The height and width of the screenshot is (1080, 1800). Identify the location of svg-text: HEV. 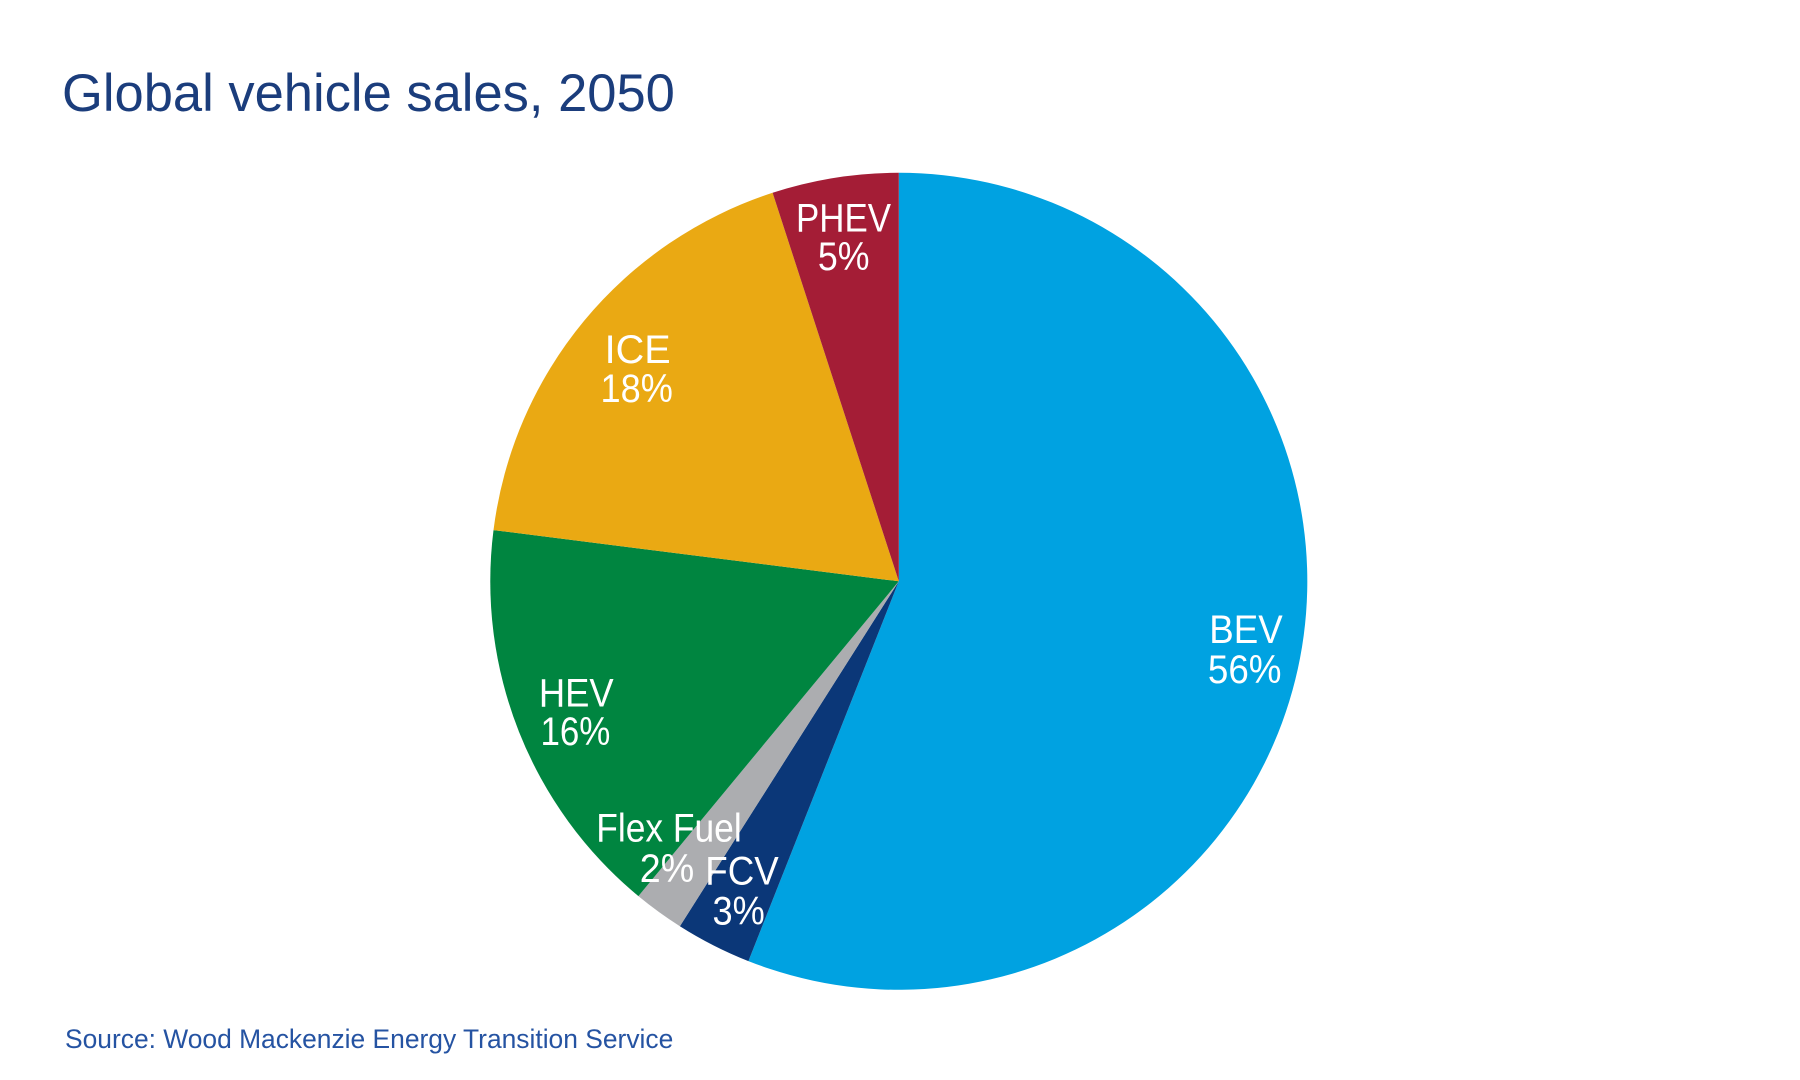
(576, 693).